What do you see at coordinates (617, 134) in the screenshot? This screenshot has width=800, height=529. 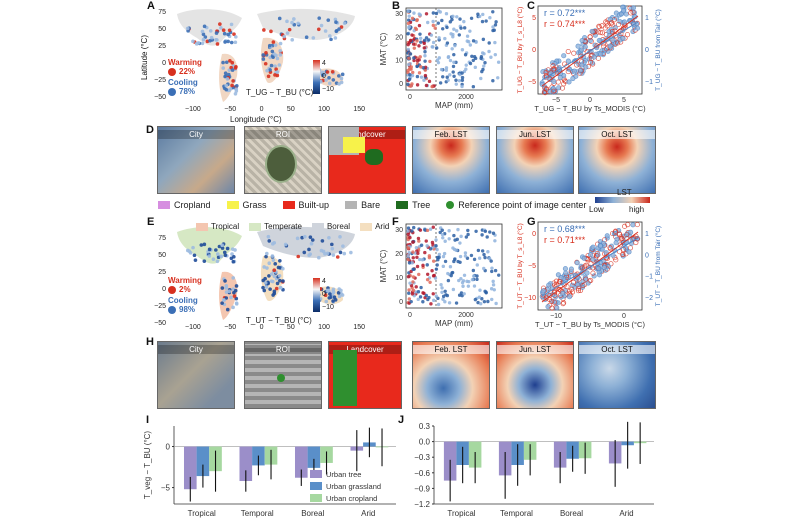 I see `thumb-title-oct-d: Oct. LST` at bounding box center [617, 134].